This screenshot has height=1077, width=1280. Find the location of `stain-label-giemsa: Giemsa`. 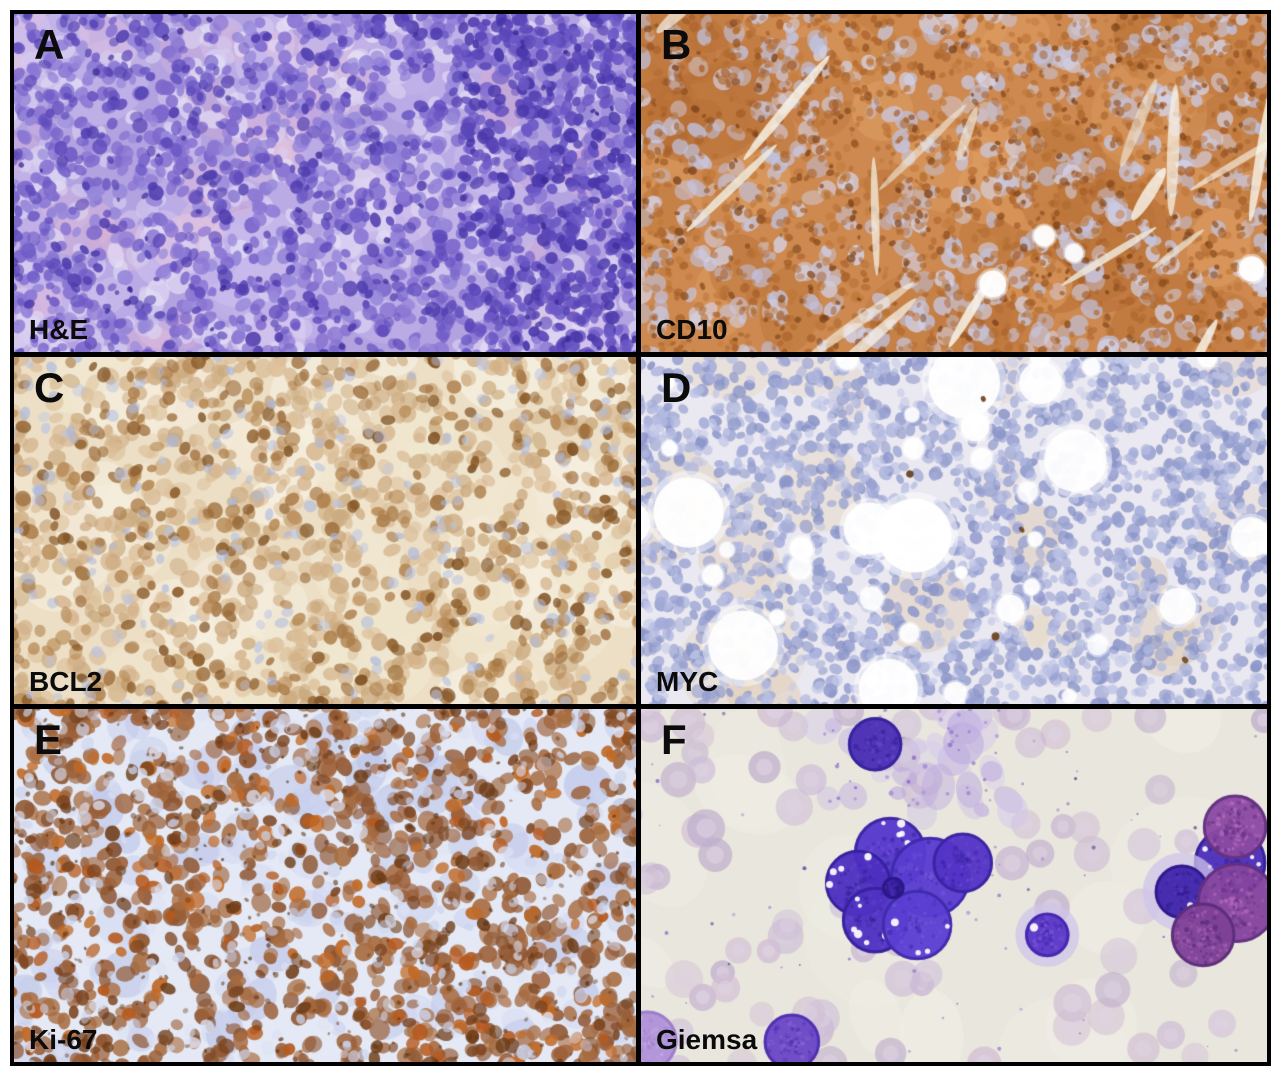

stain-label-giemsa: Giemsa is located at coordinates (707, 1039).